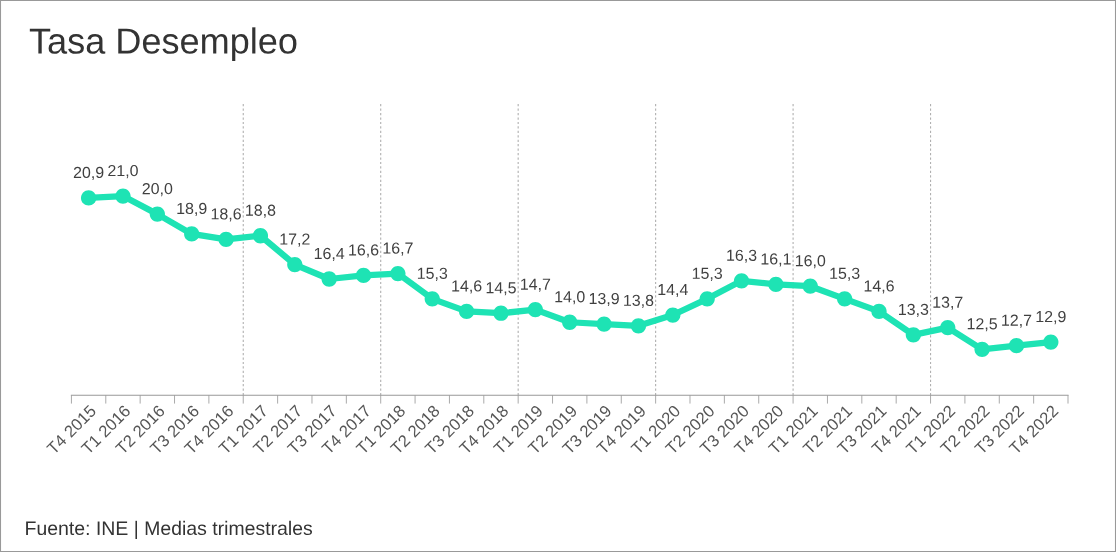 The height and width of the screenshot is (552, 1116). Describe the element at coordinates (163, 44) in the screenshot. I see `chart-title: Tasa Desempleo` at that location.